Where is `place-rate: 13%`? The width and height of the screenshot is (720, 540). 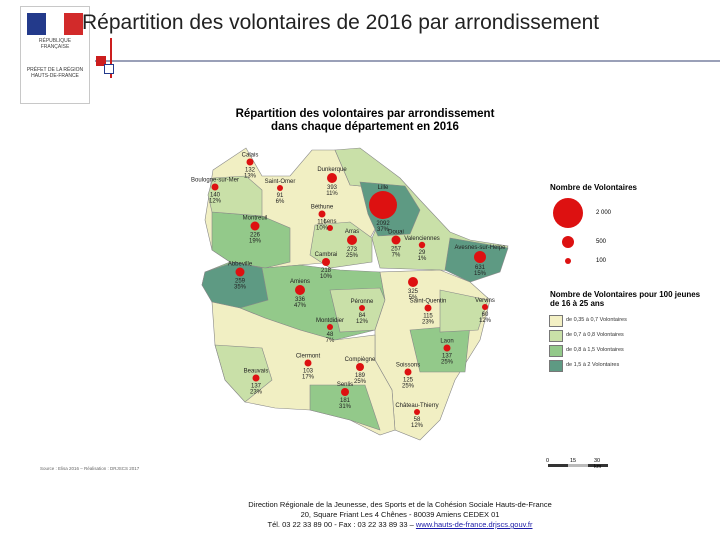
place-rate: 13% is located at coordinates (250, 177).